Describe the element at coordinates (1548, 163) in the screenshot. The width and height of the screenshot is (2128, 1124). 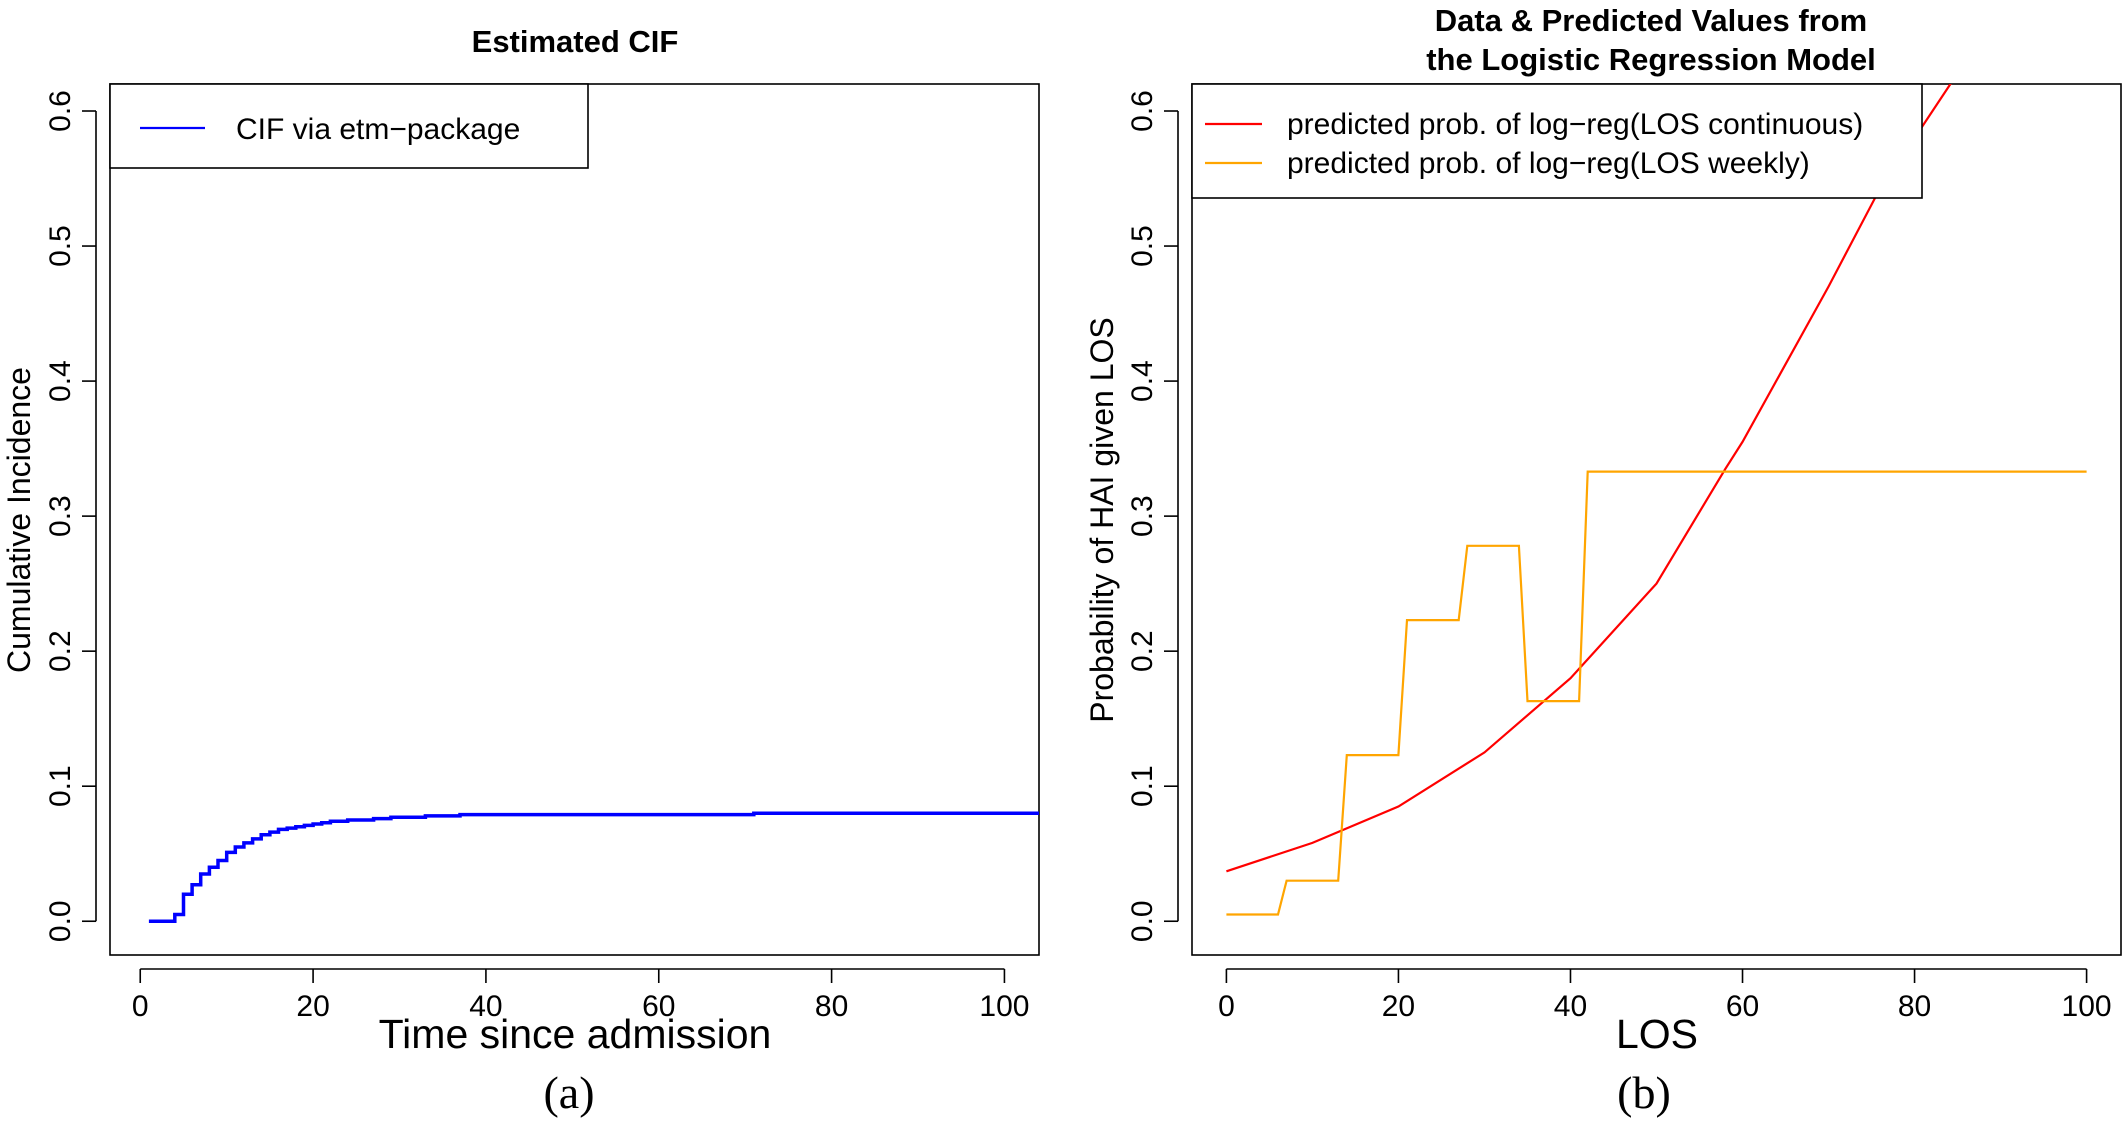
I see `legend-label-weekly: predicted prob. of log−reg(LOS weekly)` at that location.